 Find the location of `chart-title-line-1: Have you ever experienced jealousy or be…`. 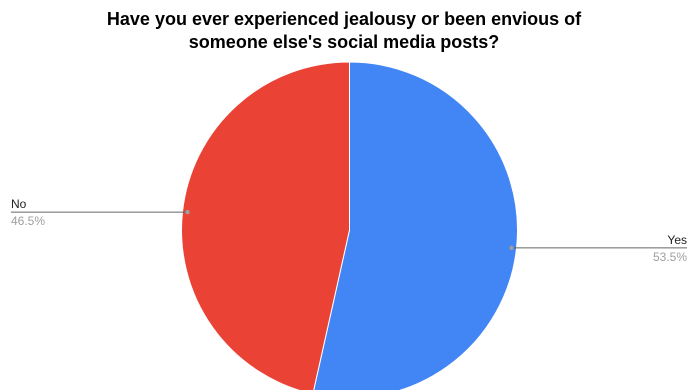

chart-title-line-1: Have you ever experienced jealousy or be… is located at coordinates (344, 19).